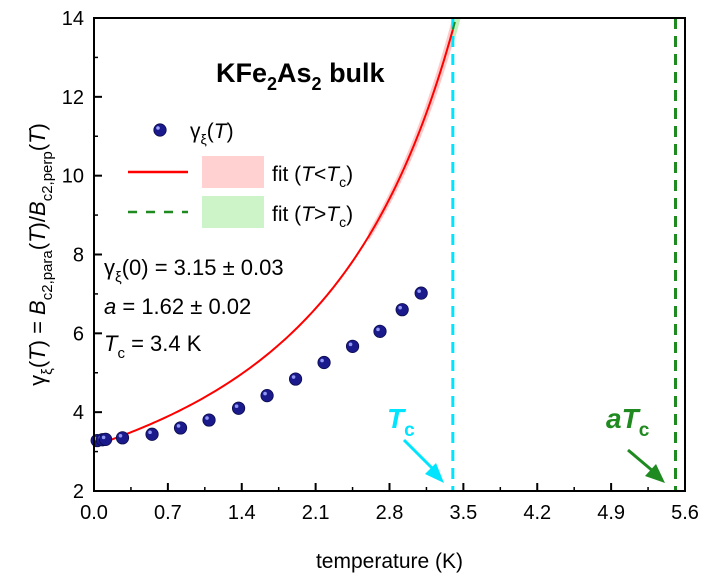 This screenshot has width=702, height=579. Describe the element at coordinates (389, 561) in the screenshot. I see `x-axis-label: temperature (K)` at that location.